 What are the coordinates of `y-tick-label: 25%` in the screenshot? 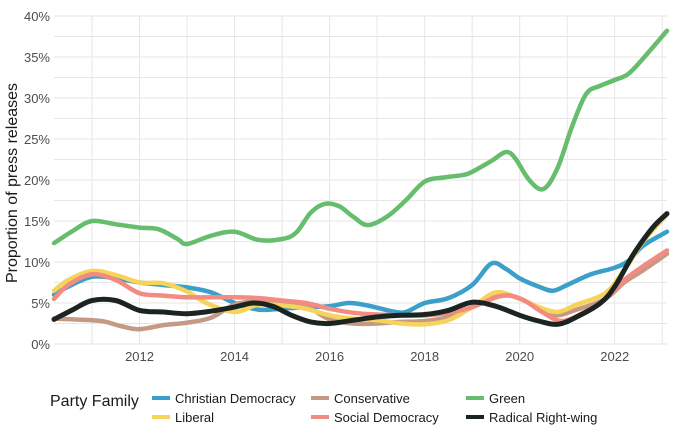 It's located at (37, 139).